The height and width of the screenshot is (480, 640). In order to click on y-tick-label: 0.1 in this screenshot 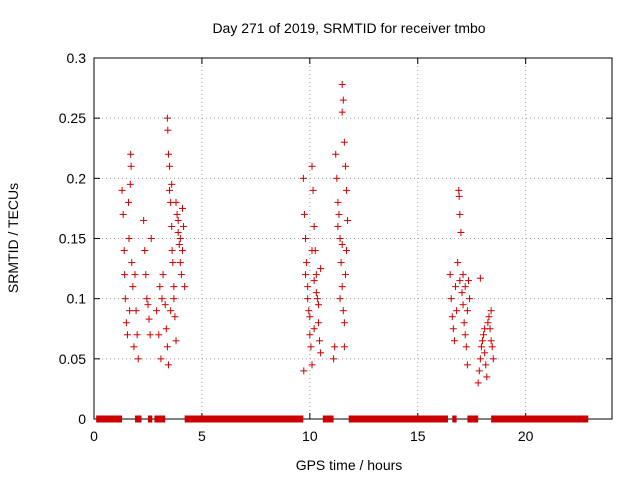, I will do `click(77, 299)`.